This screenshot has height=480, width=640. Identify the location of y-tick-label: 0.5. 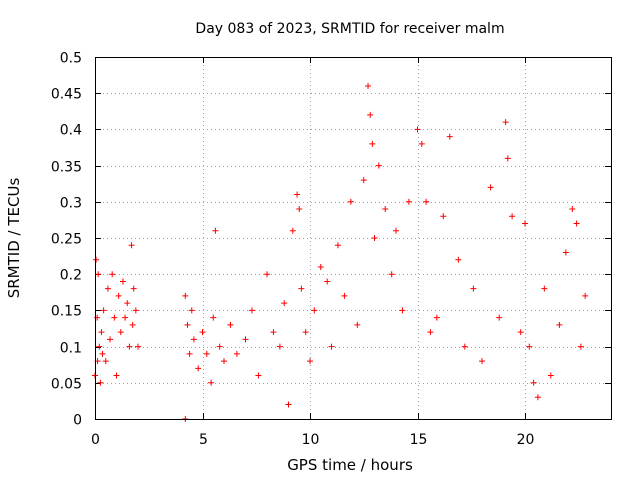
(71, 59).